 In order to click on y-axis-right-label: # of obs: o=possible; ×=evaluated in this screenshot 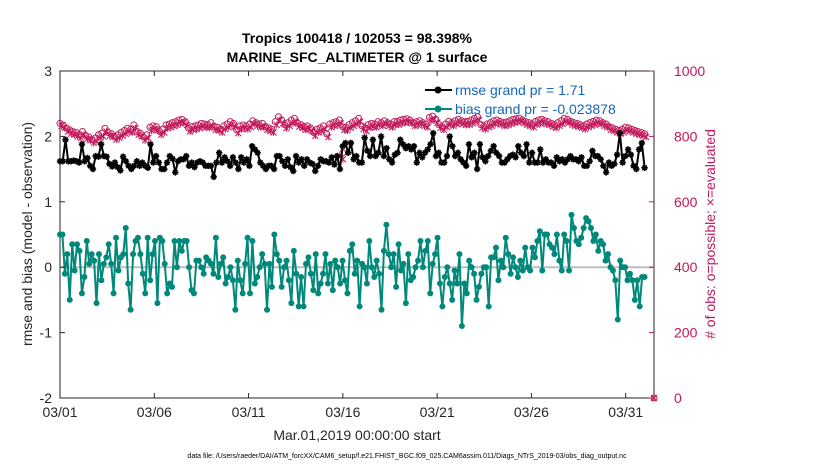, I will do `click(710, 234)`.